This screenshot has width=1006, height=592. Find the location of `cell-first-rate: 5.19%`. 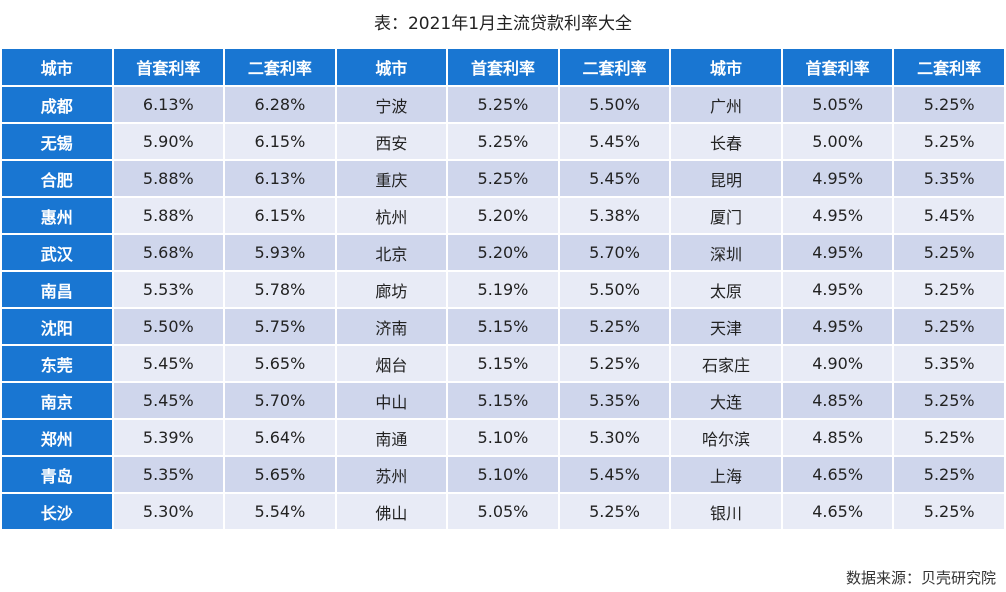

cell-first-rate: 5.19% is located at coordinates (503, 289).